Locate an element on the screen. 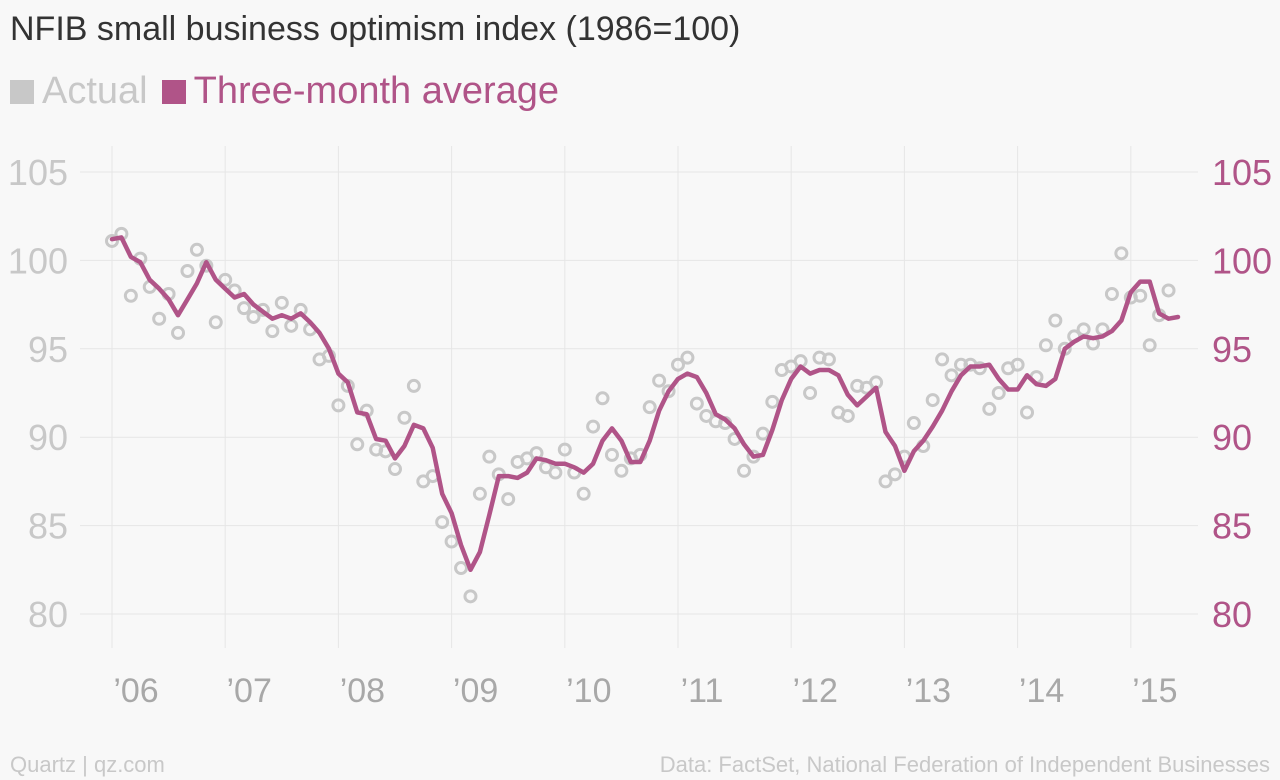  x-tick-2010: ’10 is located at coordinates (588, 691).